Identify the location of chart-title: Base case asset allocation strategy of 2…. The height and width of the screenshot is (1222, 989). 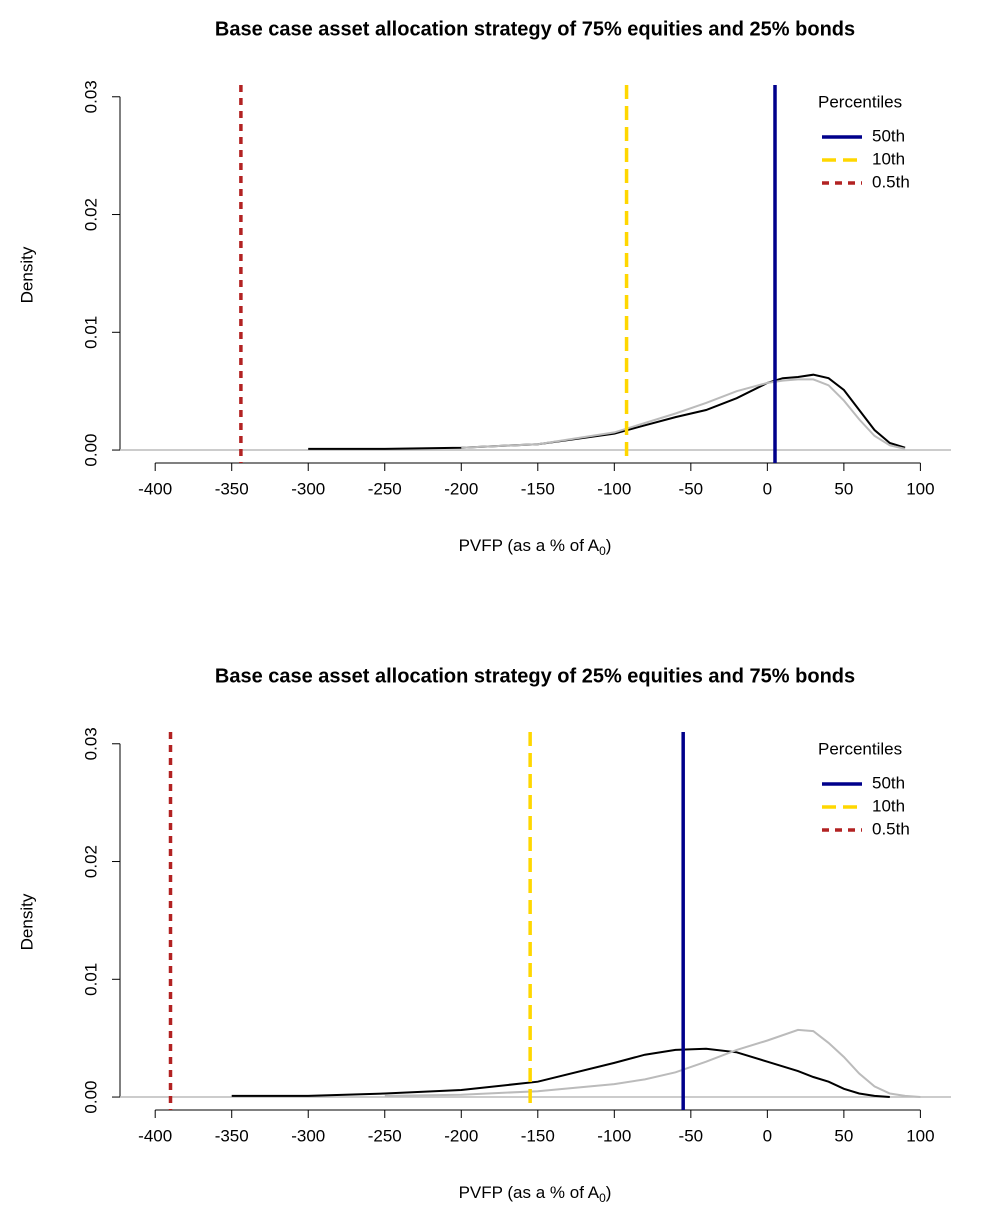
(535, 676).